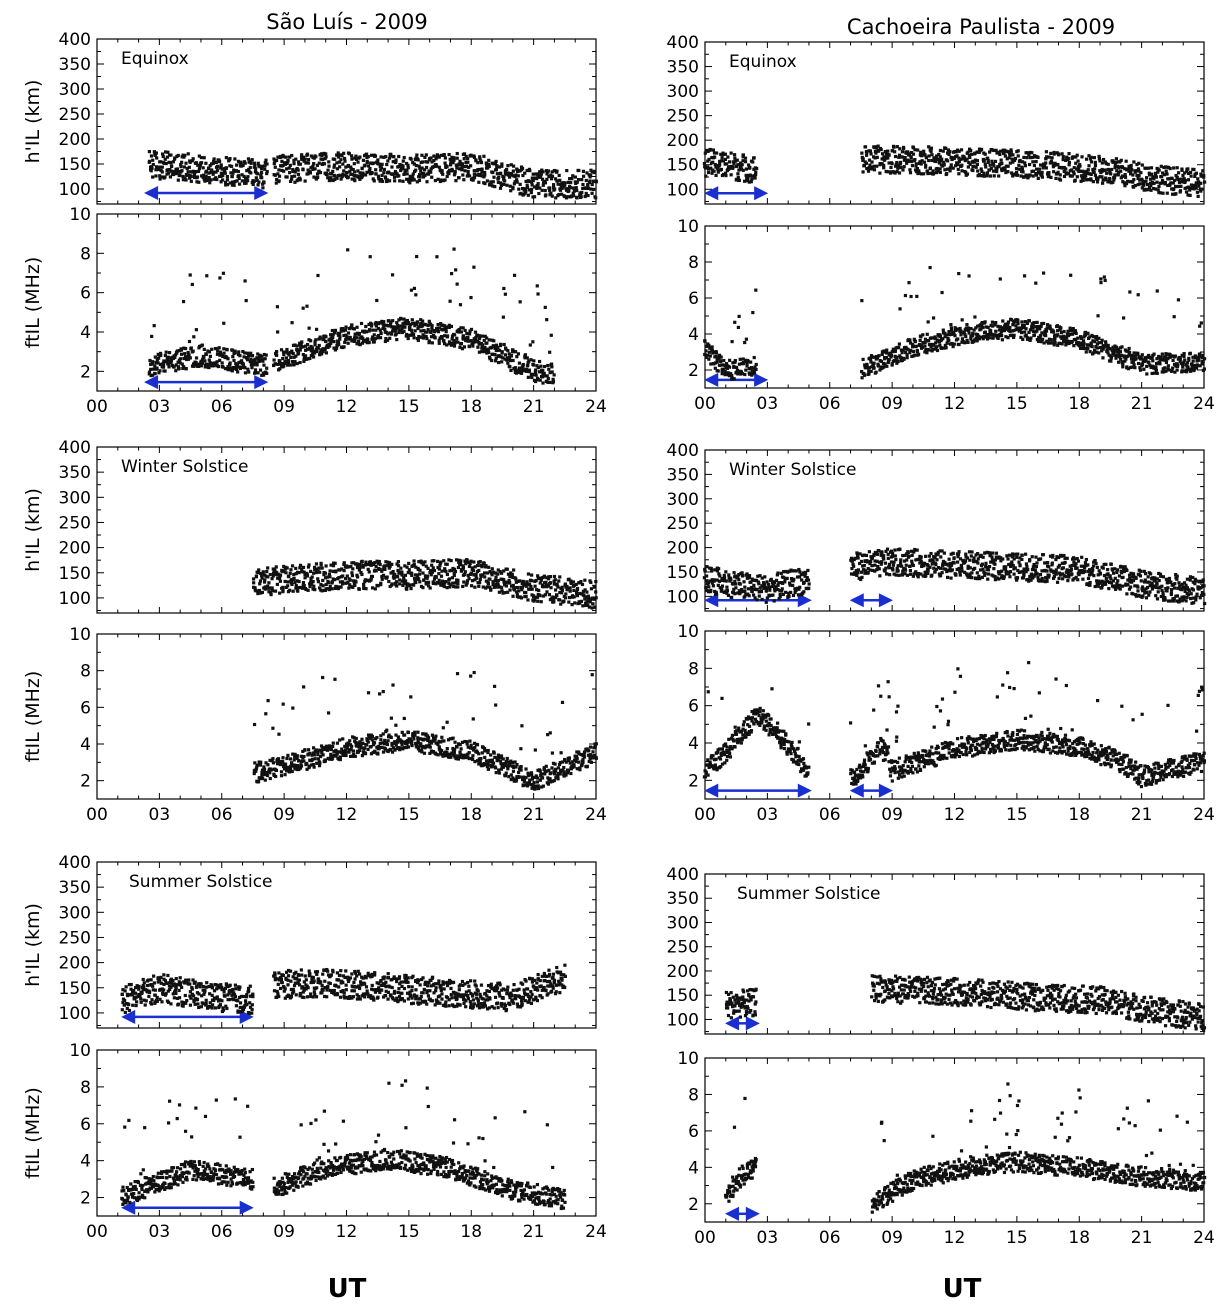  Describe the element at coordinates (75, 65) in the screenshot. I see `y-tick-label: 350` at that location.